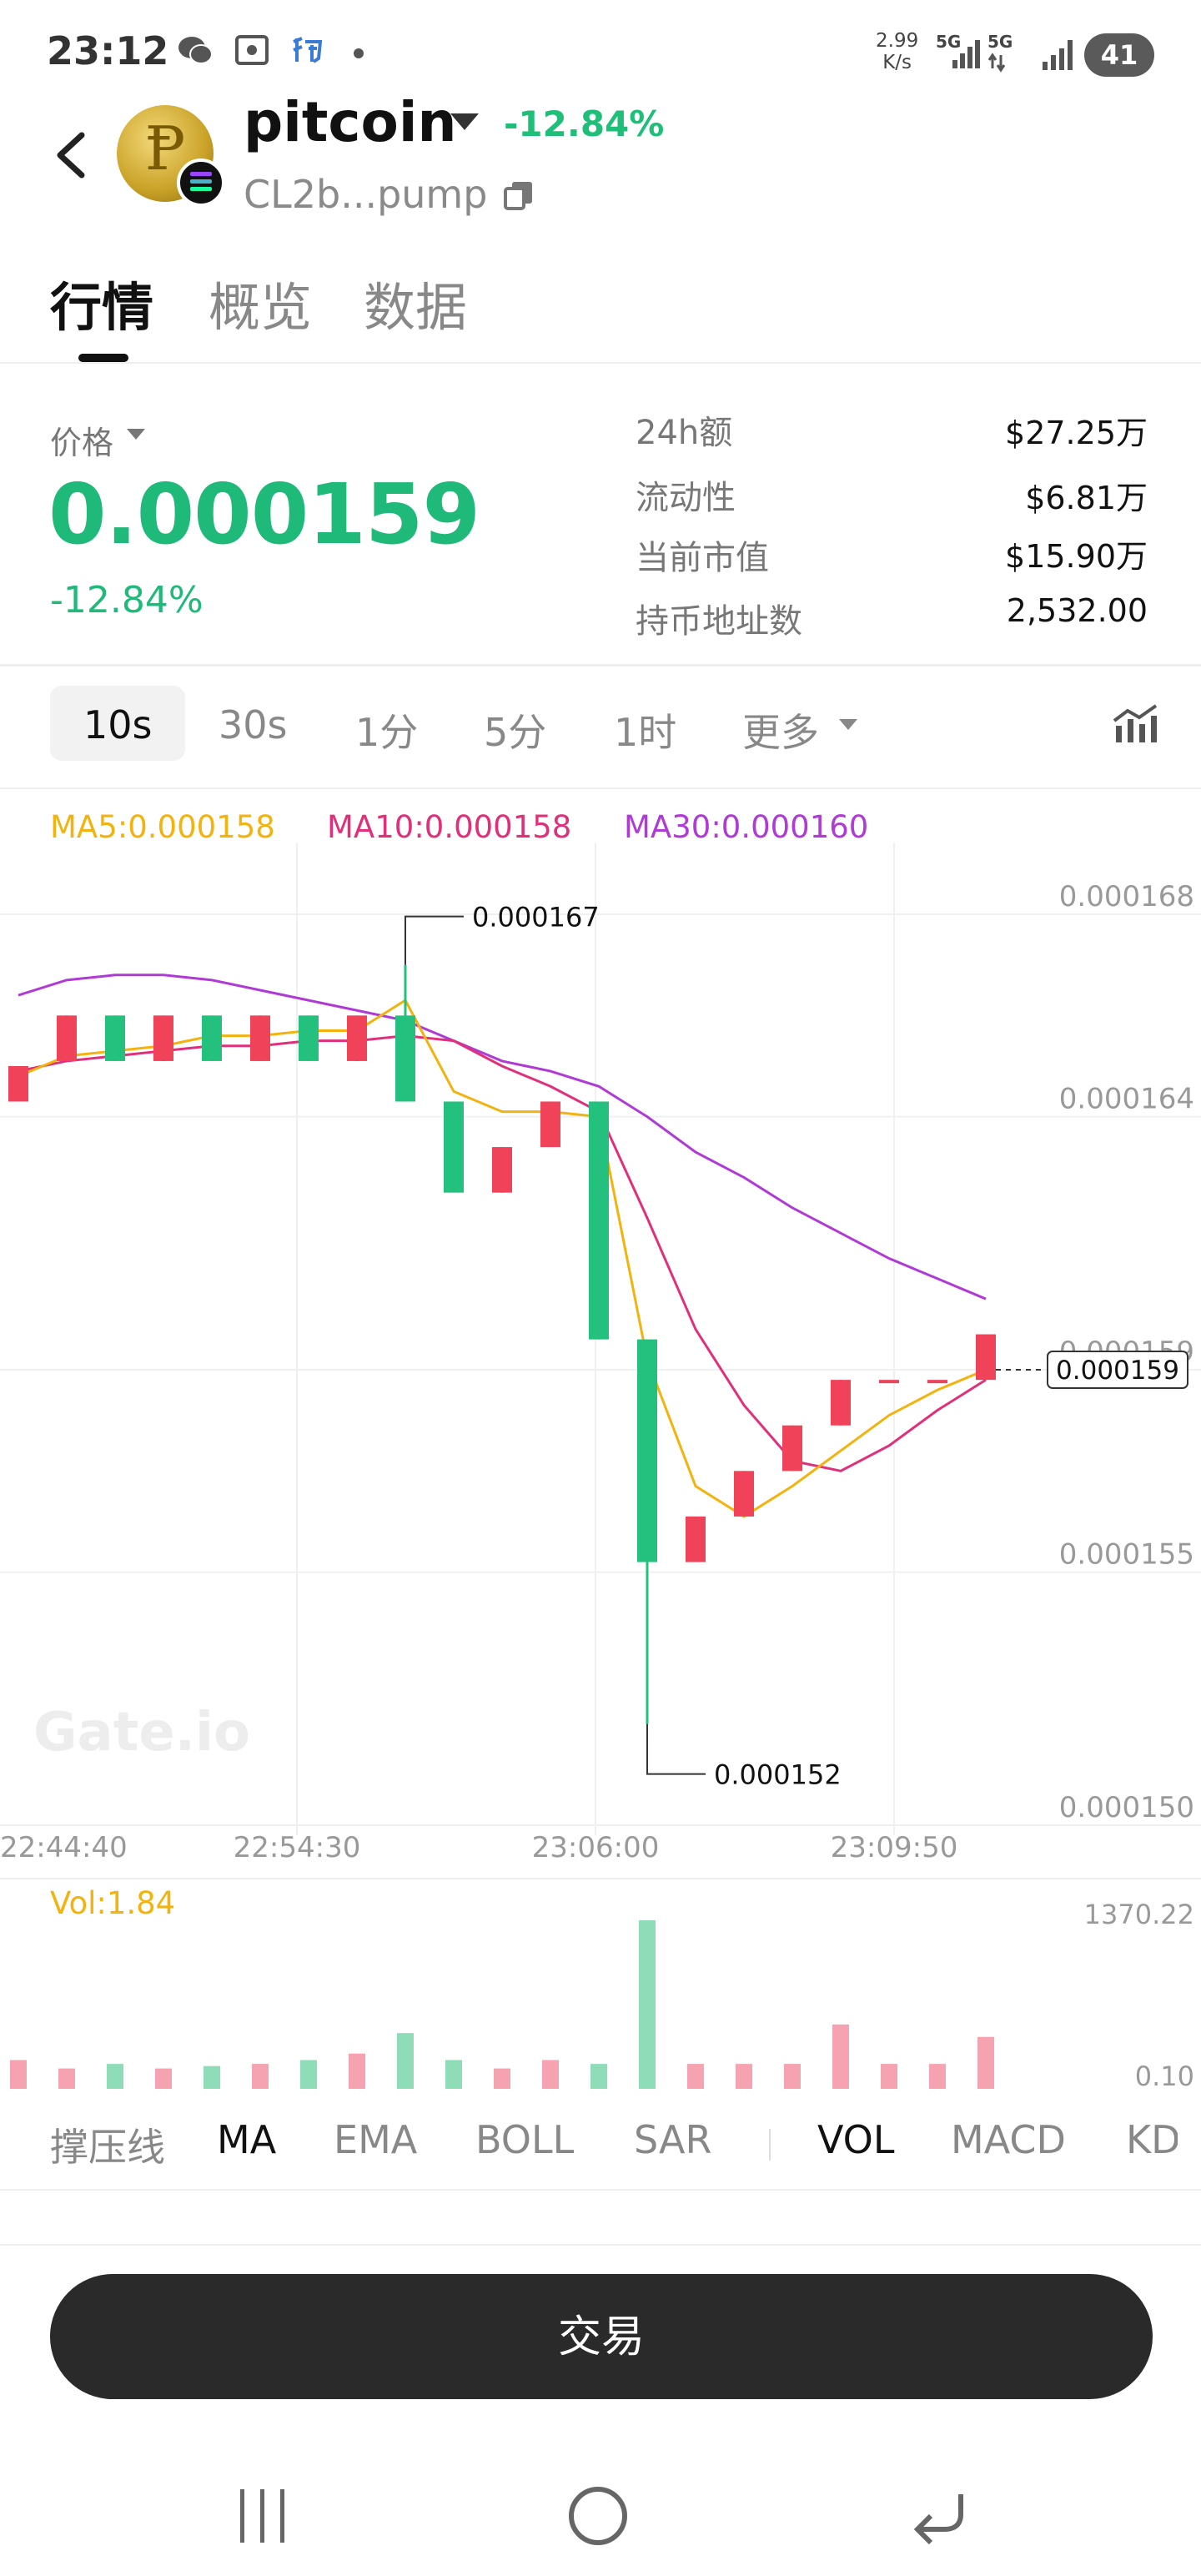 The height and width of the screenshot is (2576, 1201). Describe the element at coordinates (351, 122) in the screenshot. I see `coin-name: pitcoin` at that location.